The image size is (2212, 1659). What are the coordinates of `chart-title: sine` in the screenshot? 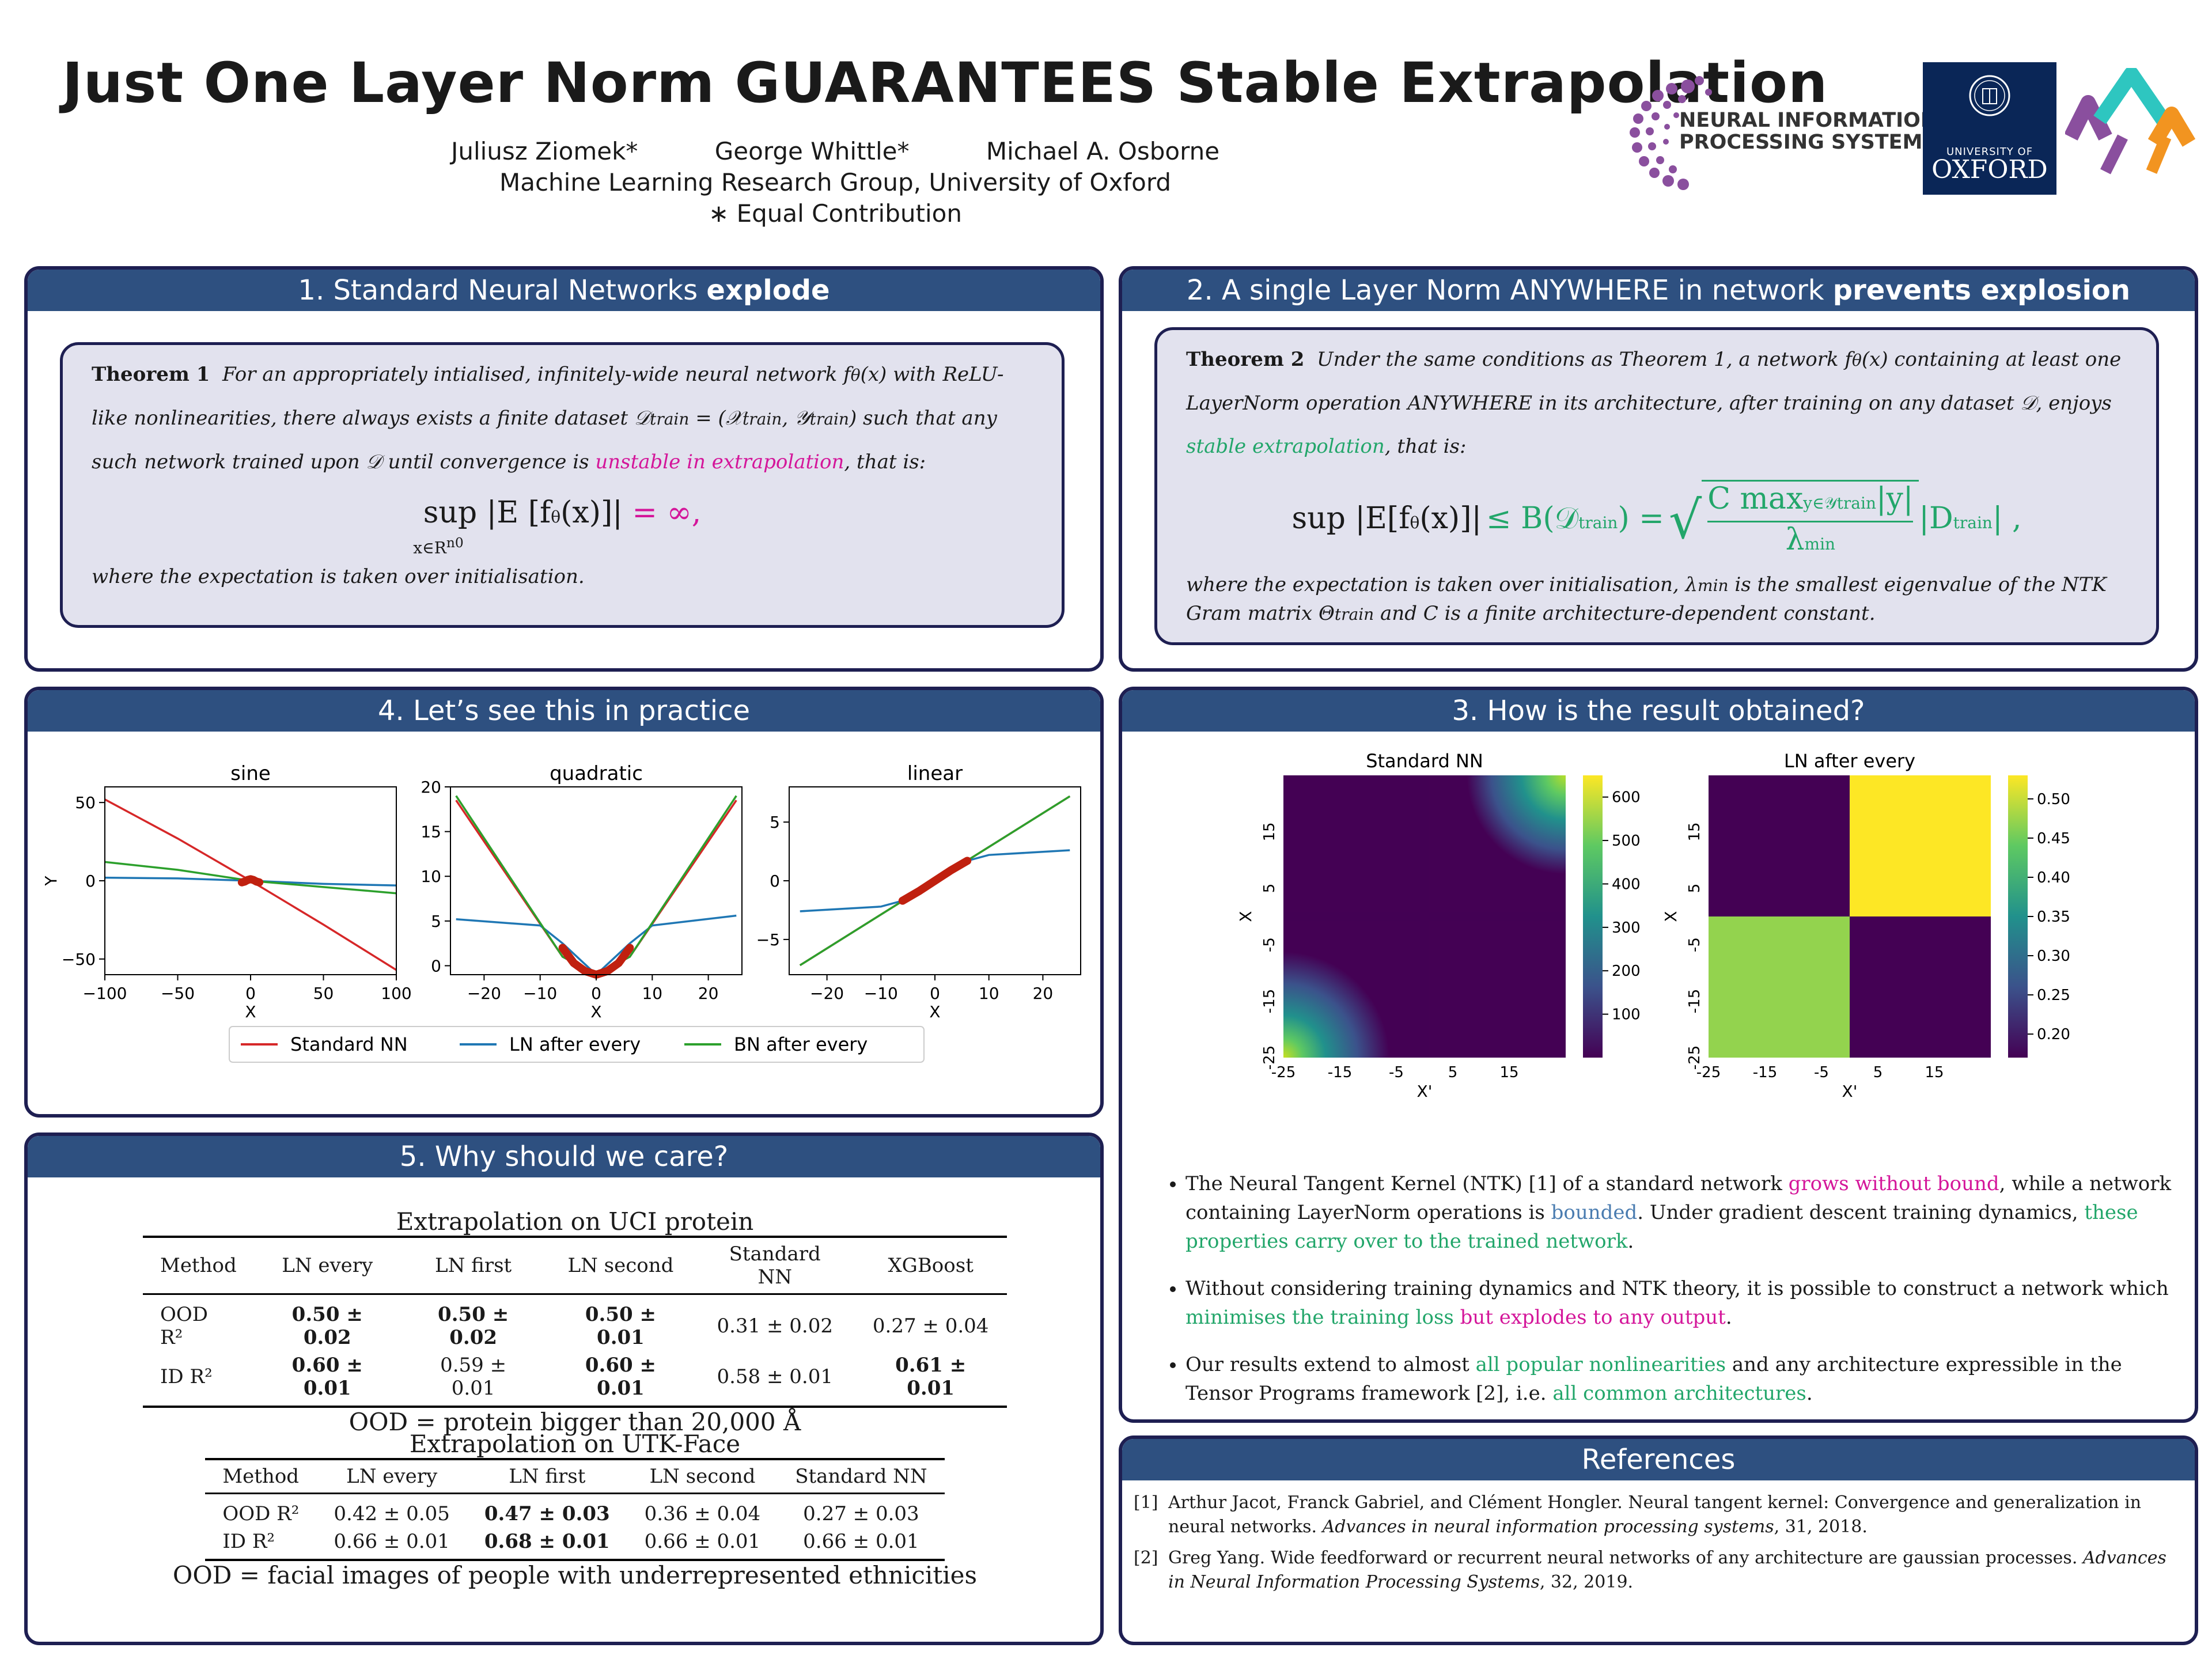 It's located at (250, 773).